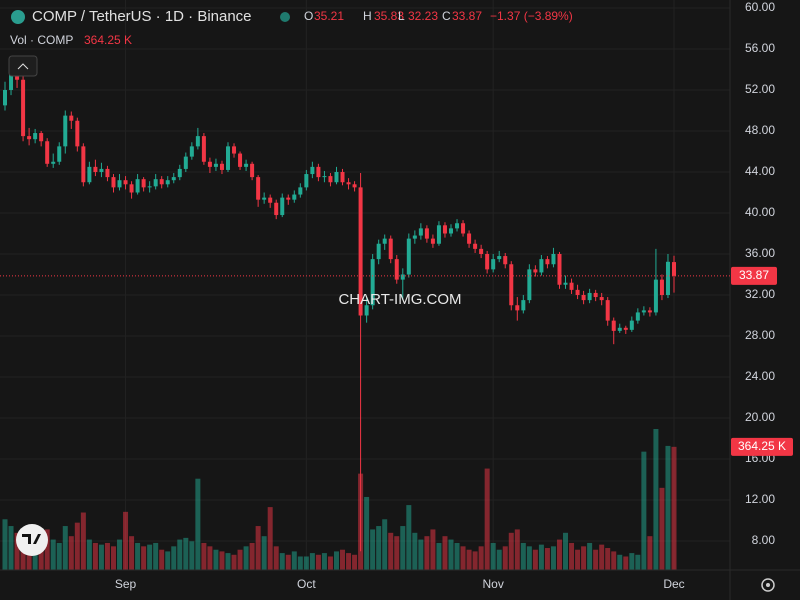 This screenshot has width=800, height=600. I want to click on collapse-button, so click(23, 66).